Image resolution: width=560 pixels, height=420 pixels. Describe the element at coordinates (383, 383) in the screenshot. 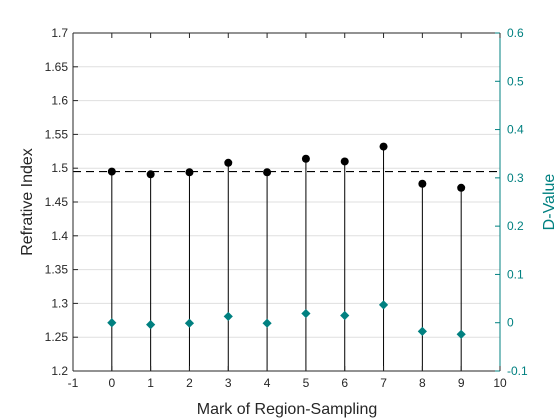

I see `x-tick-label: 7` at that location.